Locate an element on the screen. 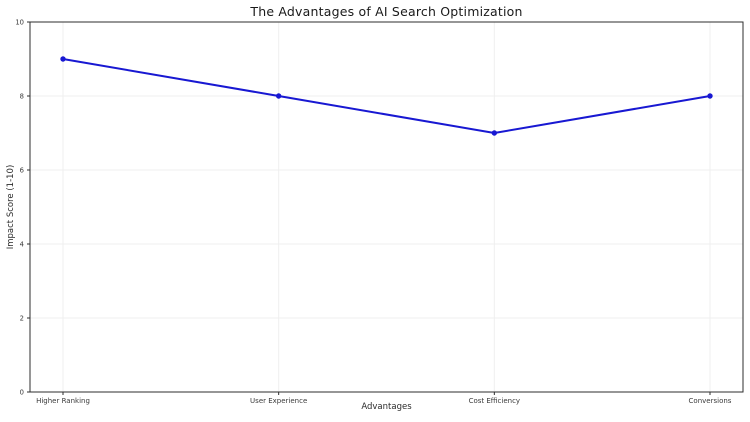 The image size is (750, 422). x-tick-label: Conversions is located at coordinates (710, 401).